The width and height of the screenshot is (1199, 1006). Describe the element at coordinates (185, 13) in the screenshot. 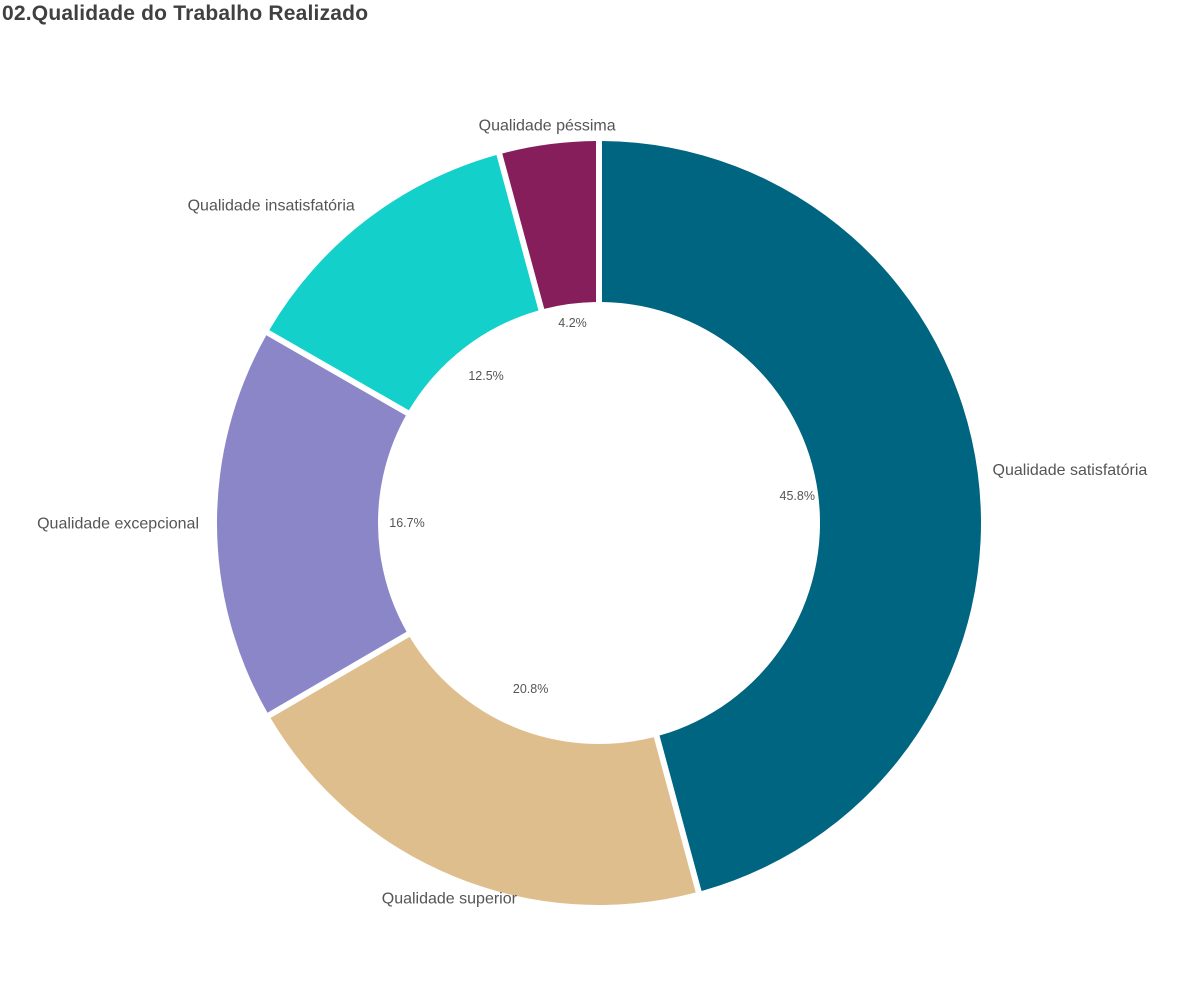

I see `chart-title: 02.Qualidade do Trabalho Realizado` at that location.